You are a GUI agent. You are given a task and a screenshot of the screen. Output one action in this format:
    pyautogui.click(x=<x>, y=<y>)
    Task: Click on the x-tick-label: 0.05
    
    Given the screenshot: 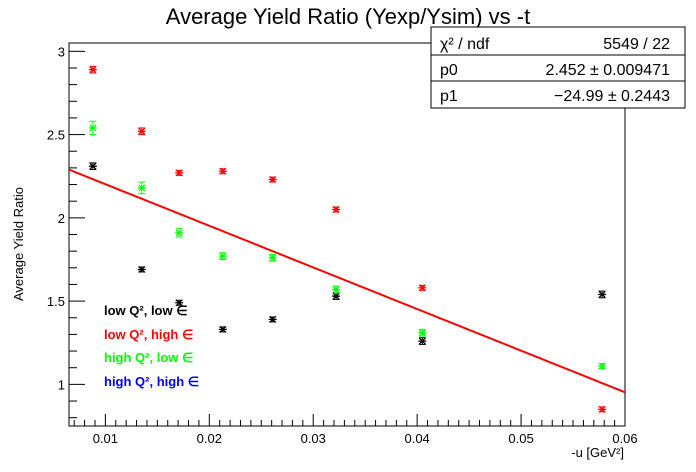 What is the action you would take?
    pyautogui.click(x=520, y=438)
    